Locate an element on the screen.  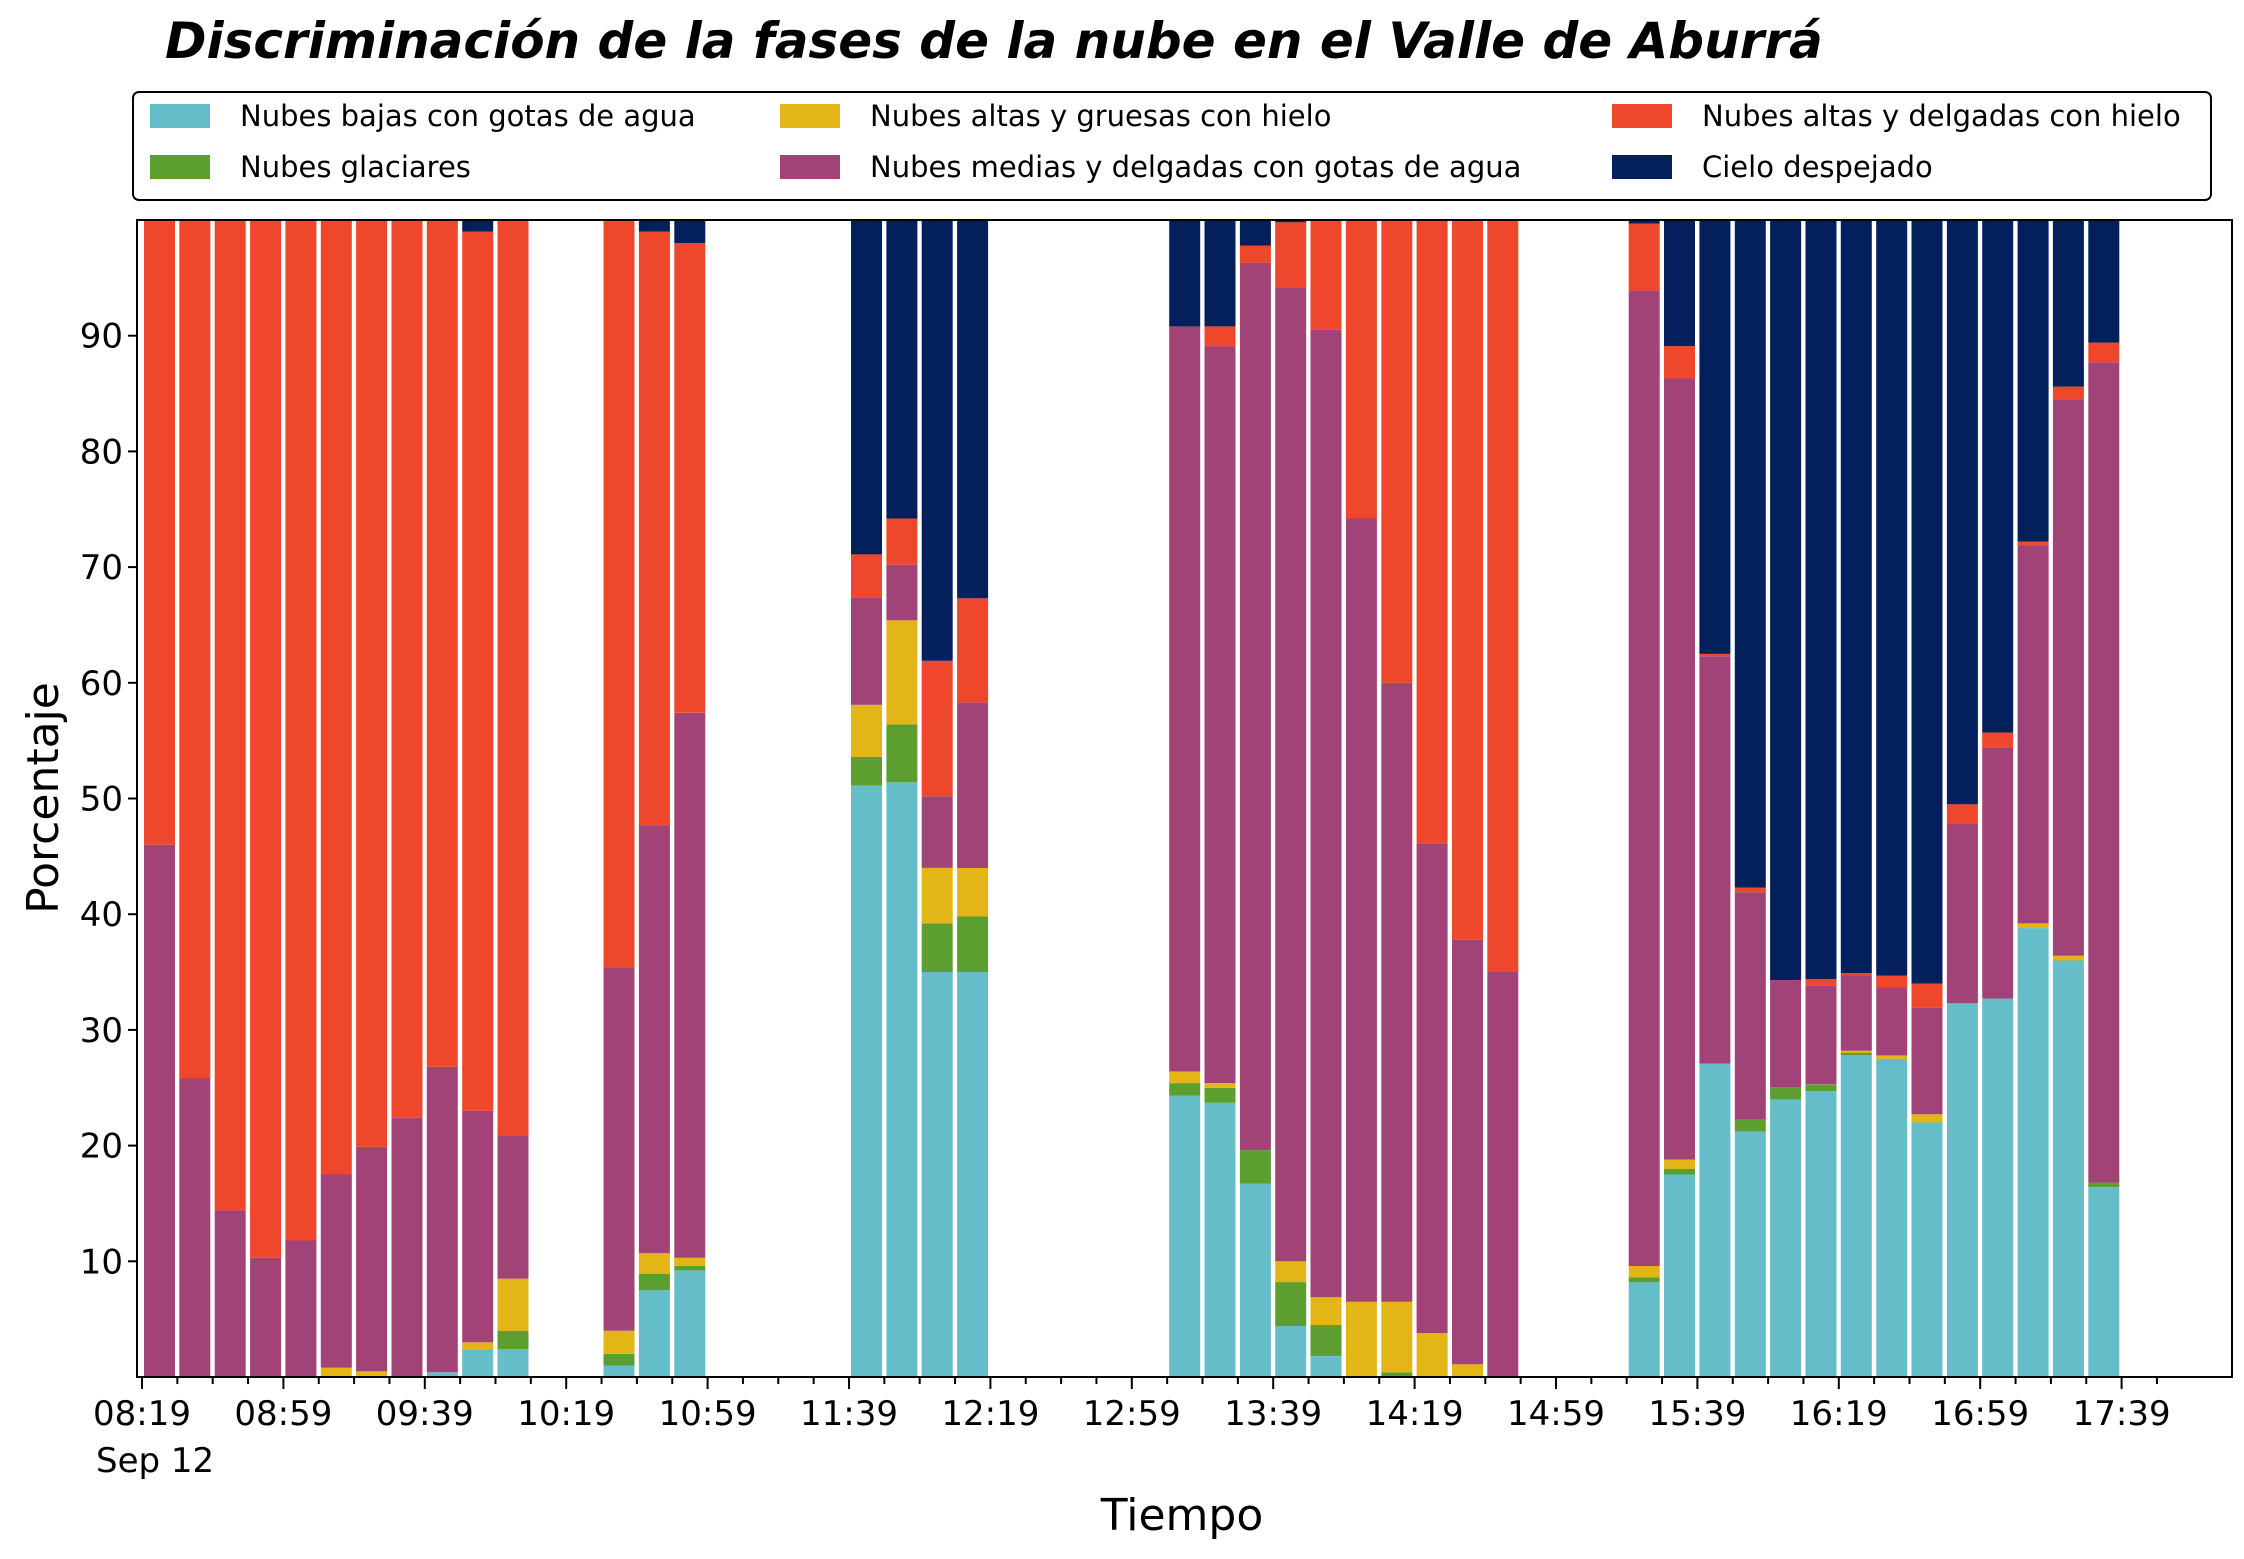
x-tick-label: 08:59 is located at coordinates (283, 1414).